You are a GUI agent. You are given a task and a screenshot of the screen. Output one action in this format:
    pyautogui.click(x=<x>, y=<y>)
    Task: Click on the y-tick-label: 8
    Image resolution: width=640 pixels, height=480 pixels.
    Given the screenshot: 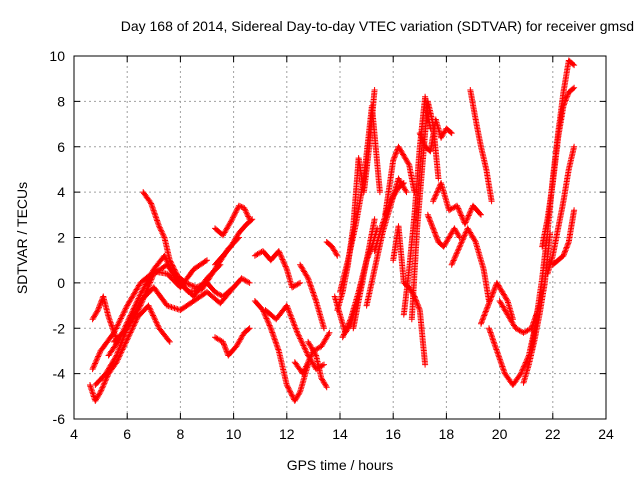 What is the action you would take?
    pyautogui.click(x=61, y=101)
    